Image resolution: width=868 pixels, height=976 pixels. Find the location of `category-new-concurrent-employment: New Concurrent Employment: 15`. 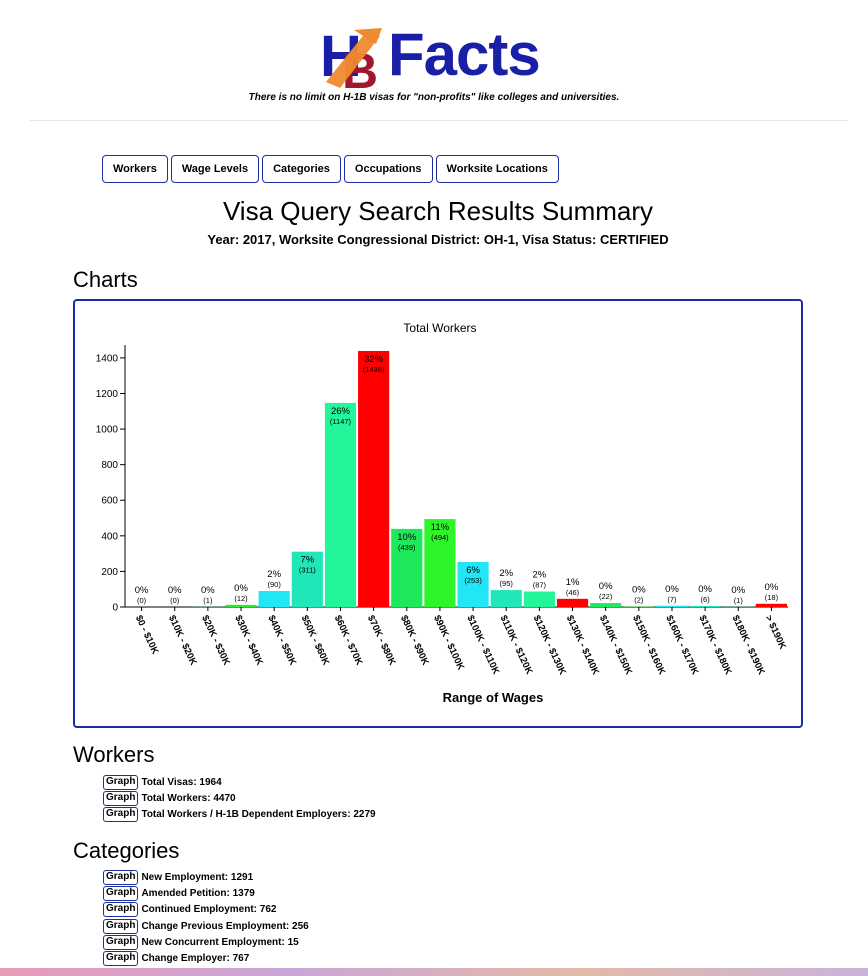

category-new-concurrent-employment: New Concurrent Employment: 15 is located at coordinates (220, 942).